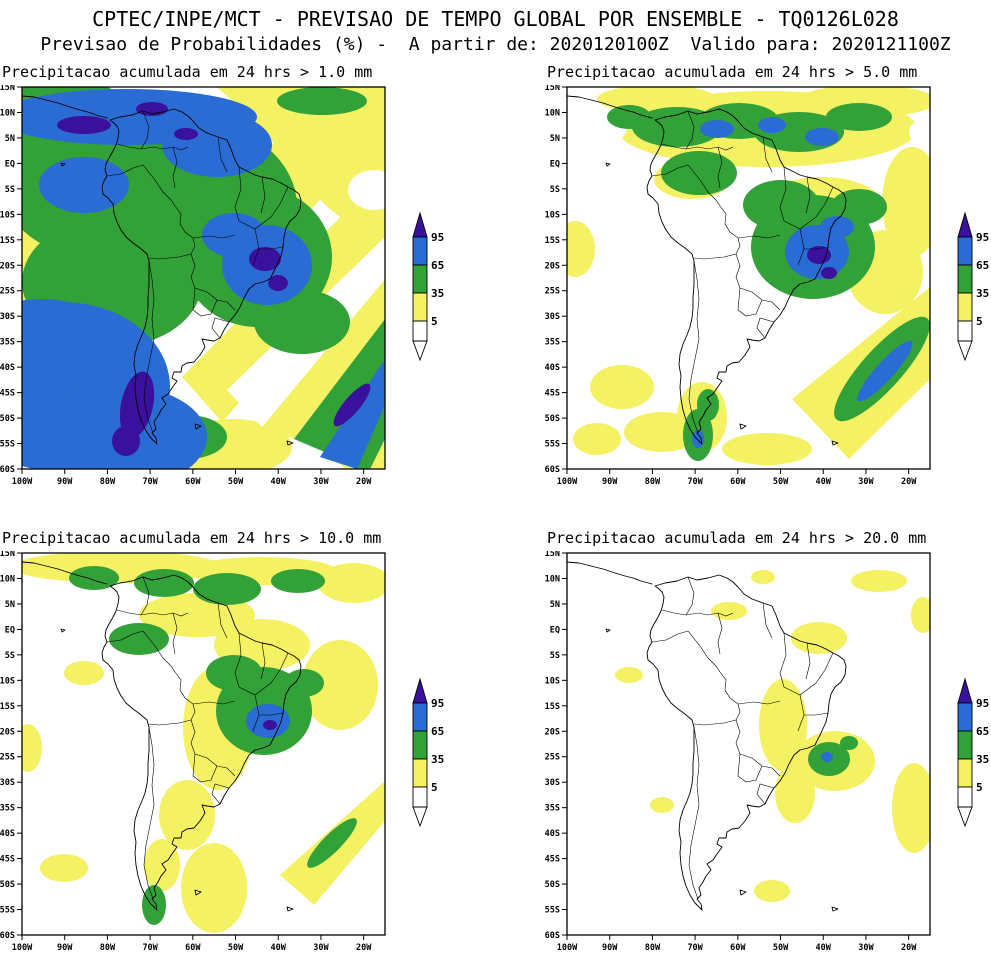 This screenshot has height=961, width=991. I want to click on lon-axis: 100W 90W 80W 70W 60W 50W 40W 30W 20W, so click(737, 478).